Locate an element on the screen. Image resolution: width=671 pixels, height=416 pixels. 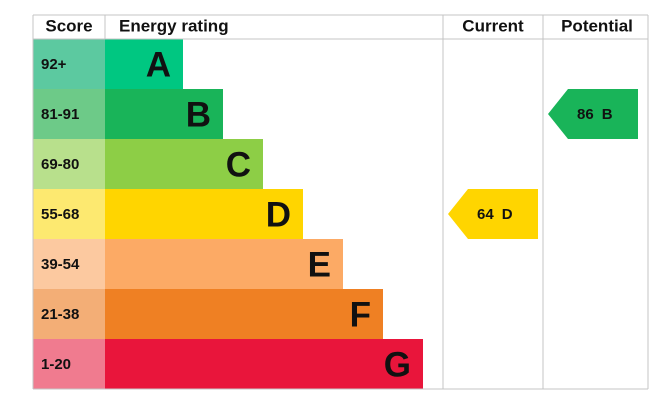
rating-letter: D is located at coordinates (278, 214).